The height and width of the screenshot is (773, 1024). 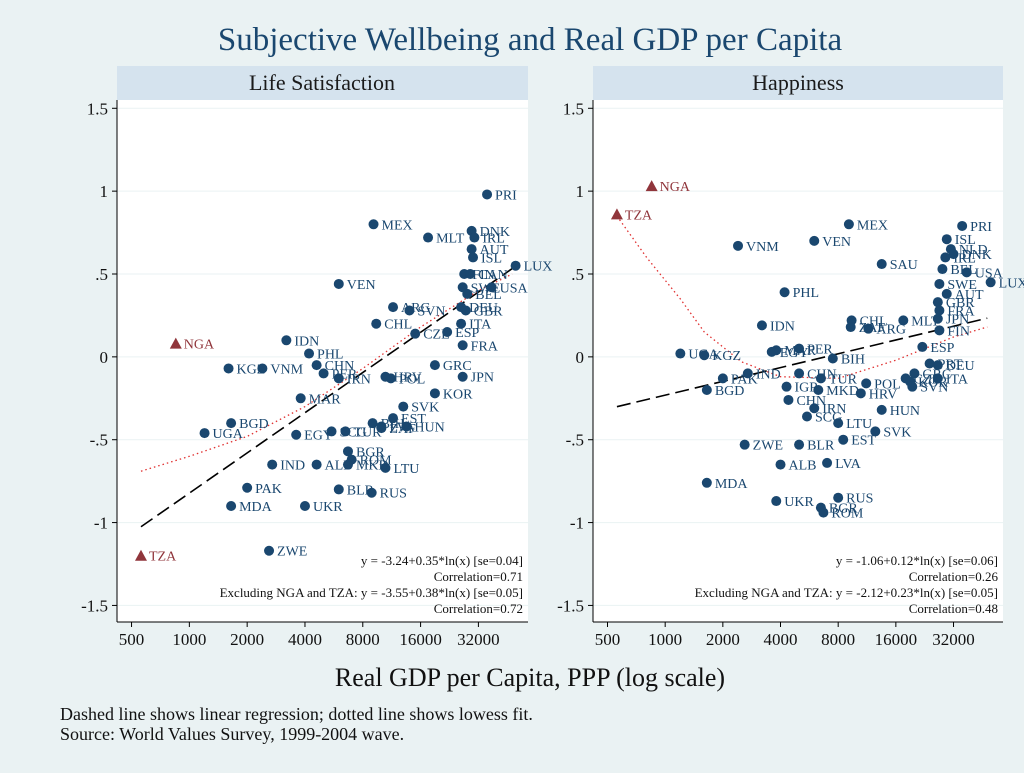 What do you see at coordinates (806, 293) in the screenshot?
I see `panel-2-point-label-phl: PHL` at bounding box center [806, 293].